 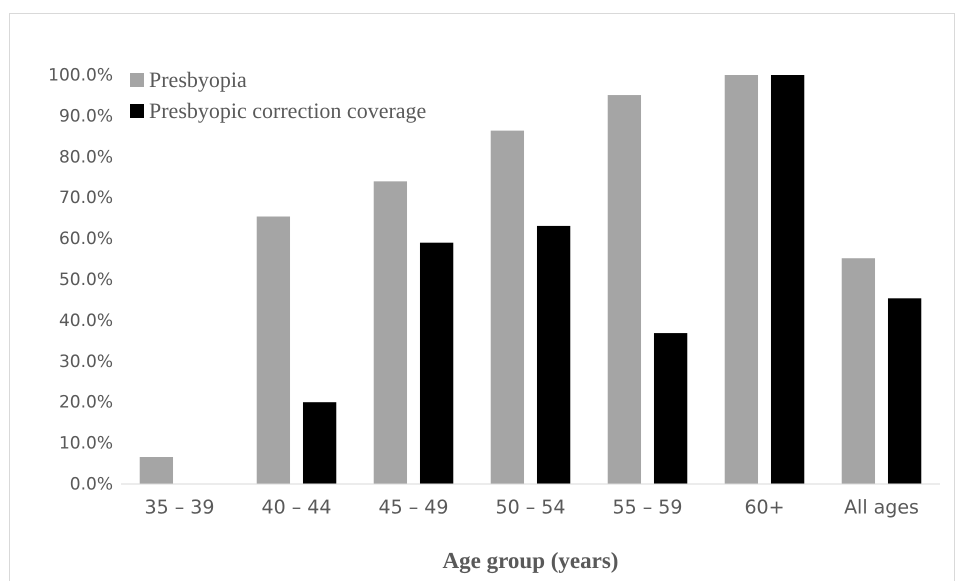 I want to click on y-tick-label: 60.0%, so click(x=85, y=239).